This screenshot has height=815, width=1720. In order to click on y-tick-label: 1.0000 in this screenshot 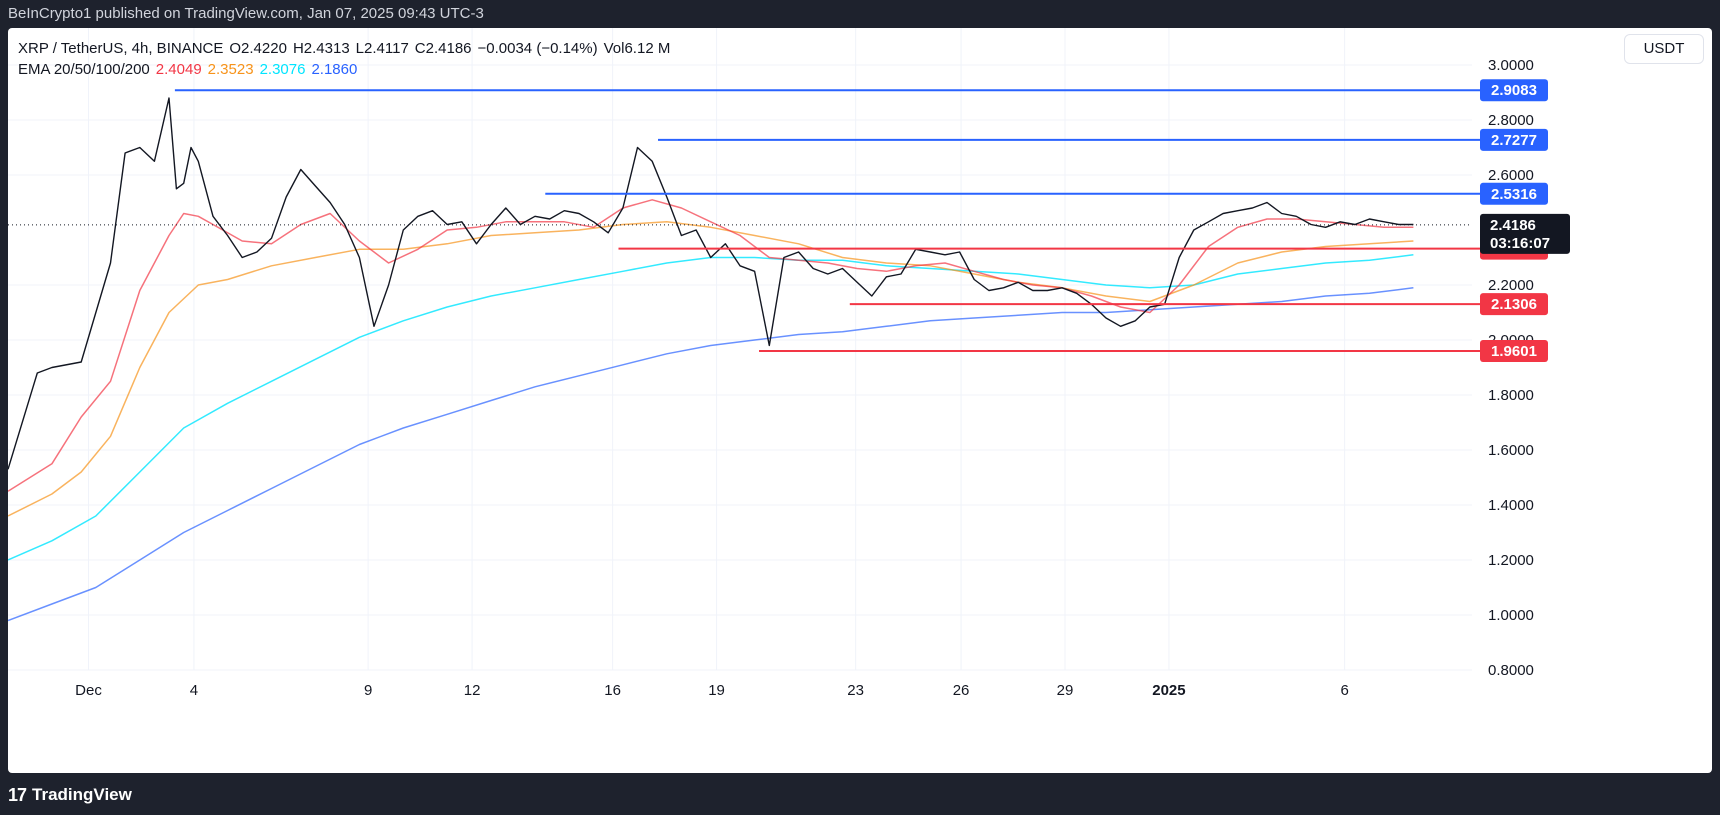, I will do `click(1511, 615)`.